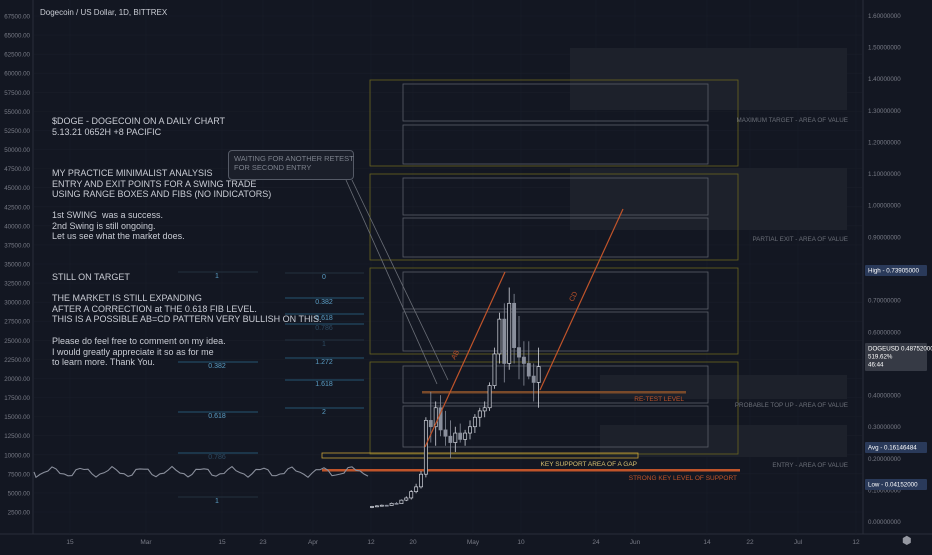  What do you see at coordinates (465, 359) in the screenshot?
I see `ab-line` at bounding box center [465, 359].